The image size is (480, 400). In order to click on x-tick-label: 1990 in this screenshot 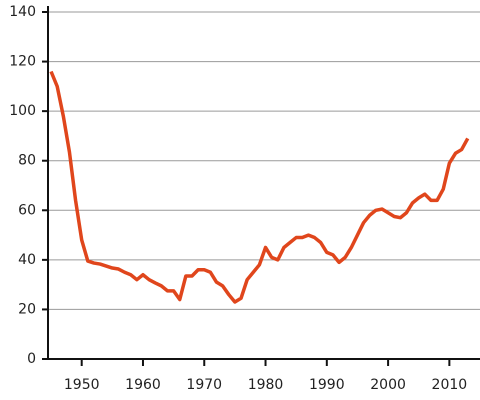, I will do `click(327, 385)`.